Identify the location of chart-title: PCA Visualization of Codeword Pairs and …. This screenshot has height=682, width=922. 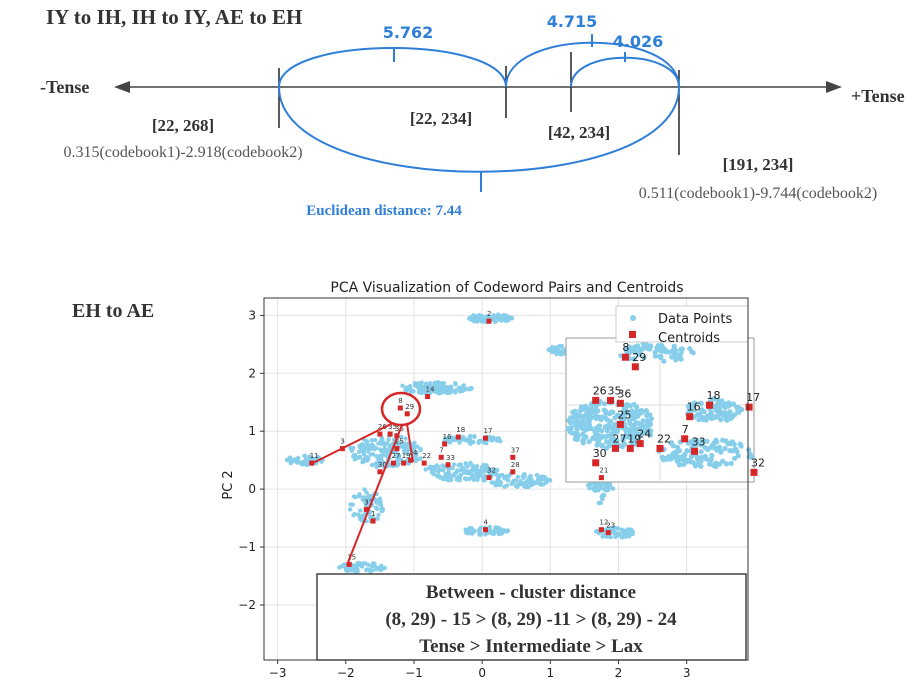
(506, 288).